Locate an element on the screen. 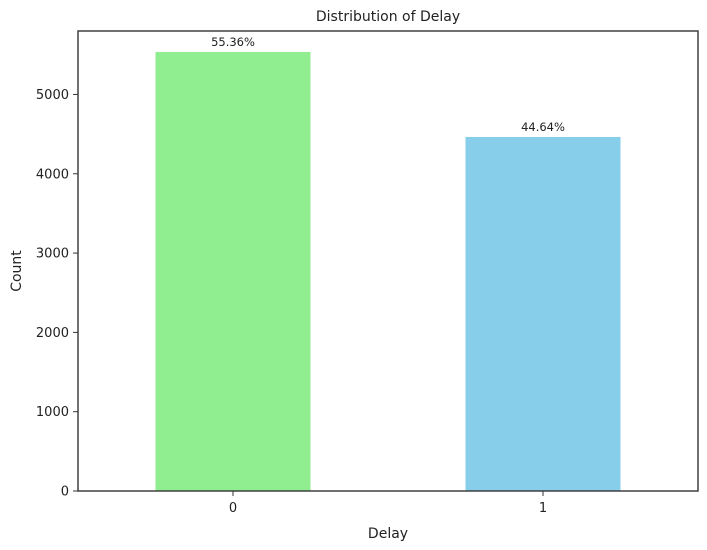  y-tick-label-5000: 5000 is located at coordinates (52, 95).